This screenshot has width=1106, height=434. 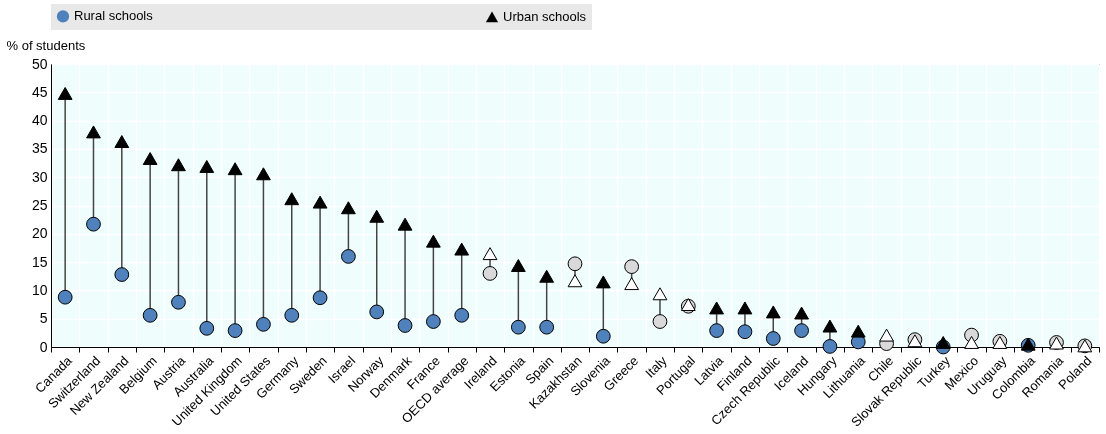 I want to click on y-tick-label: 35, so click(x=39, y=148).